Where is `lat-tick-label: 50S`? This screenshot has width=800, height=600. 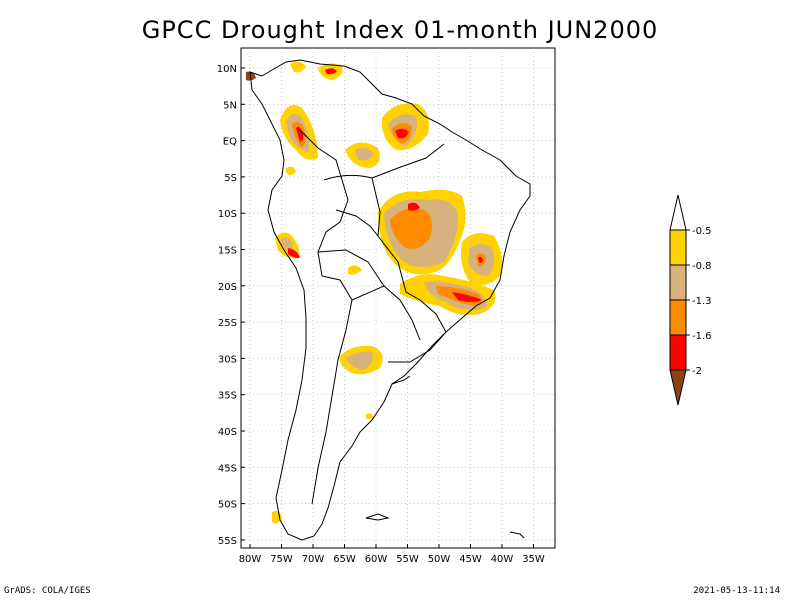
lat-tick-label: 50S is located at coordinates (227, 505).